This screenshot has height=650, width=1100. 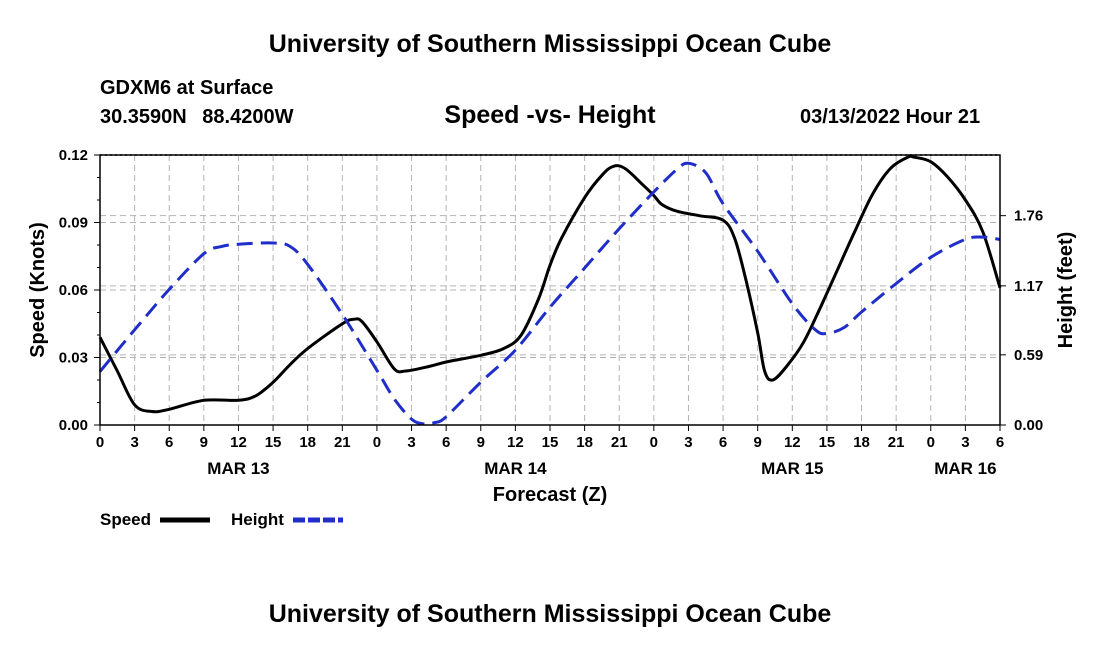 I want to click on y-tick-label: 0.09, so click(x=73, y=223).